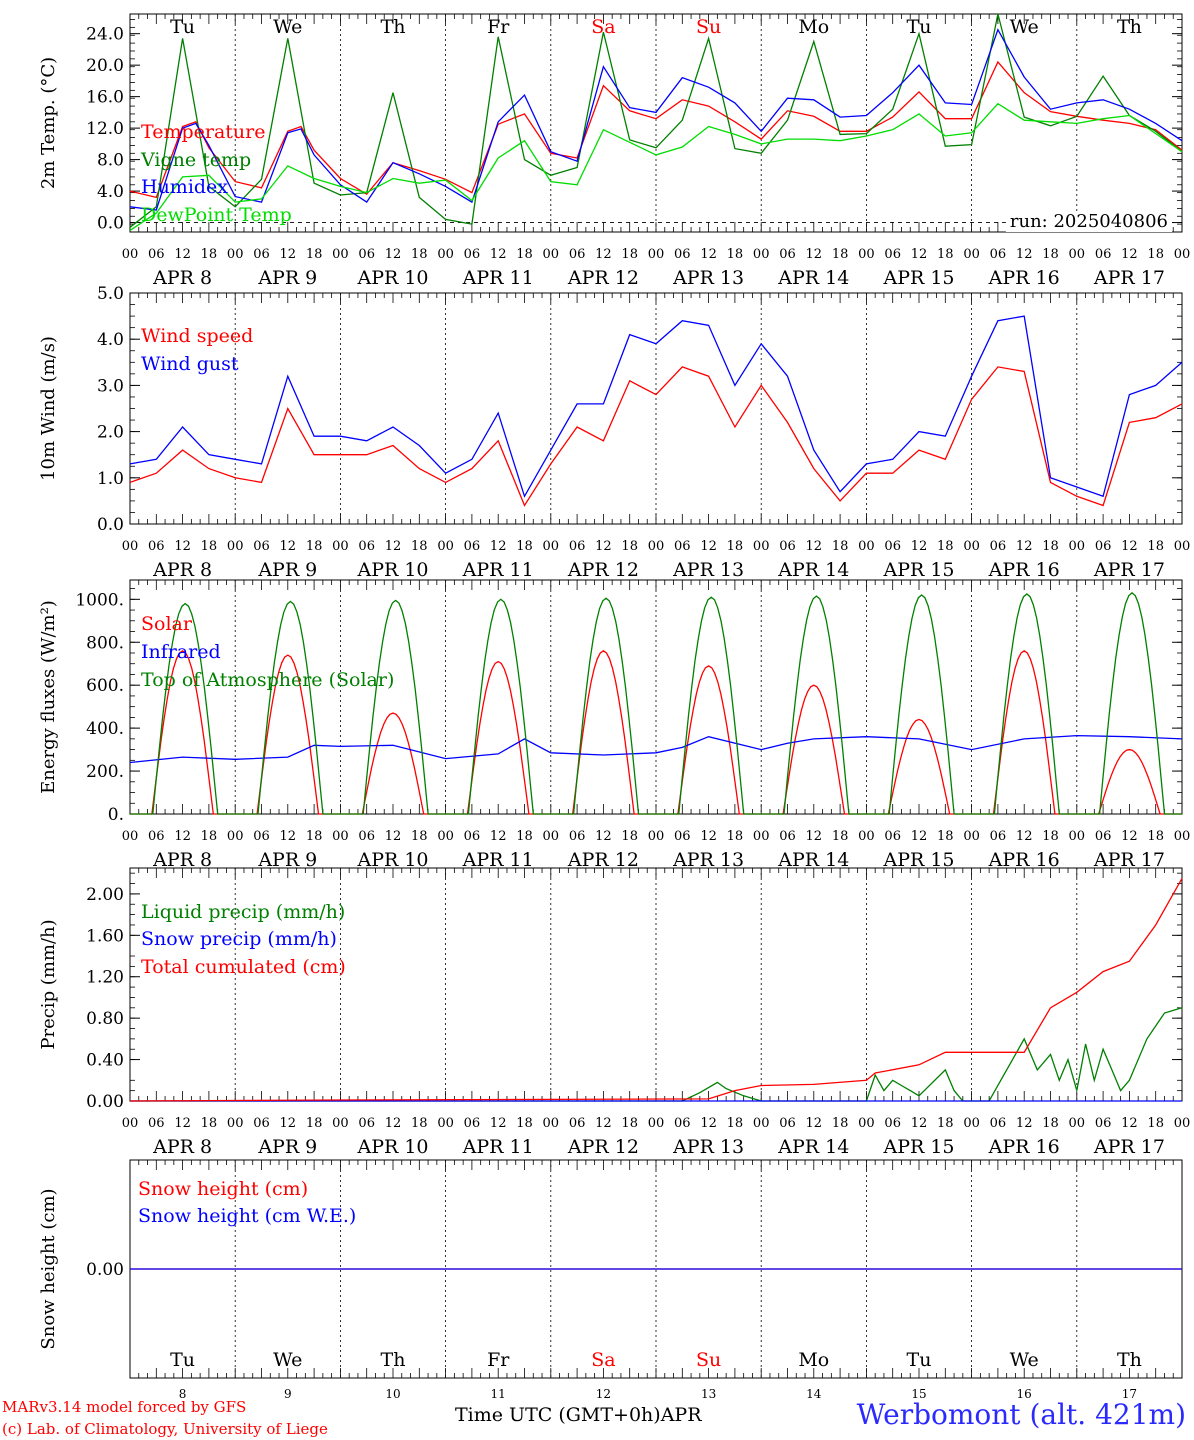  Describe the element at coordinates (288, 1394) in the screenshot. I see `day-date-label: 9` at that location.